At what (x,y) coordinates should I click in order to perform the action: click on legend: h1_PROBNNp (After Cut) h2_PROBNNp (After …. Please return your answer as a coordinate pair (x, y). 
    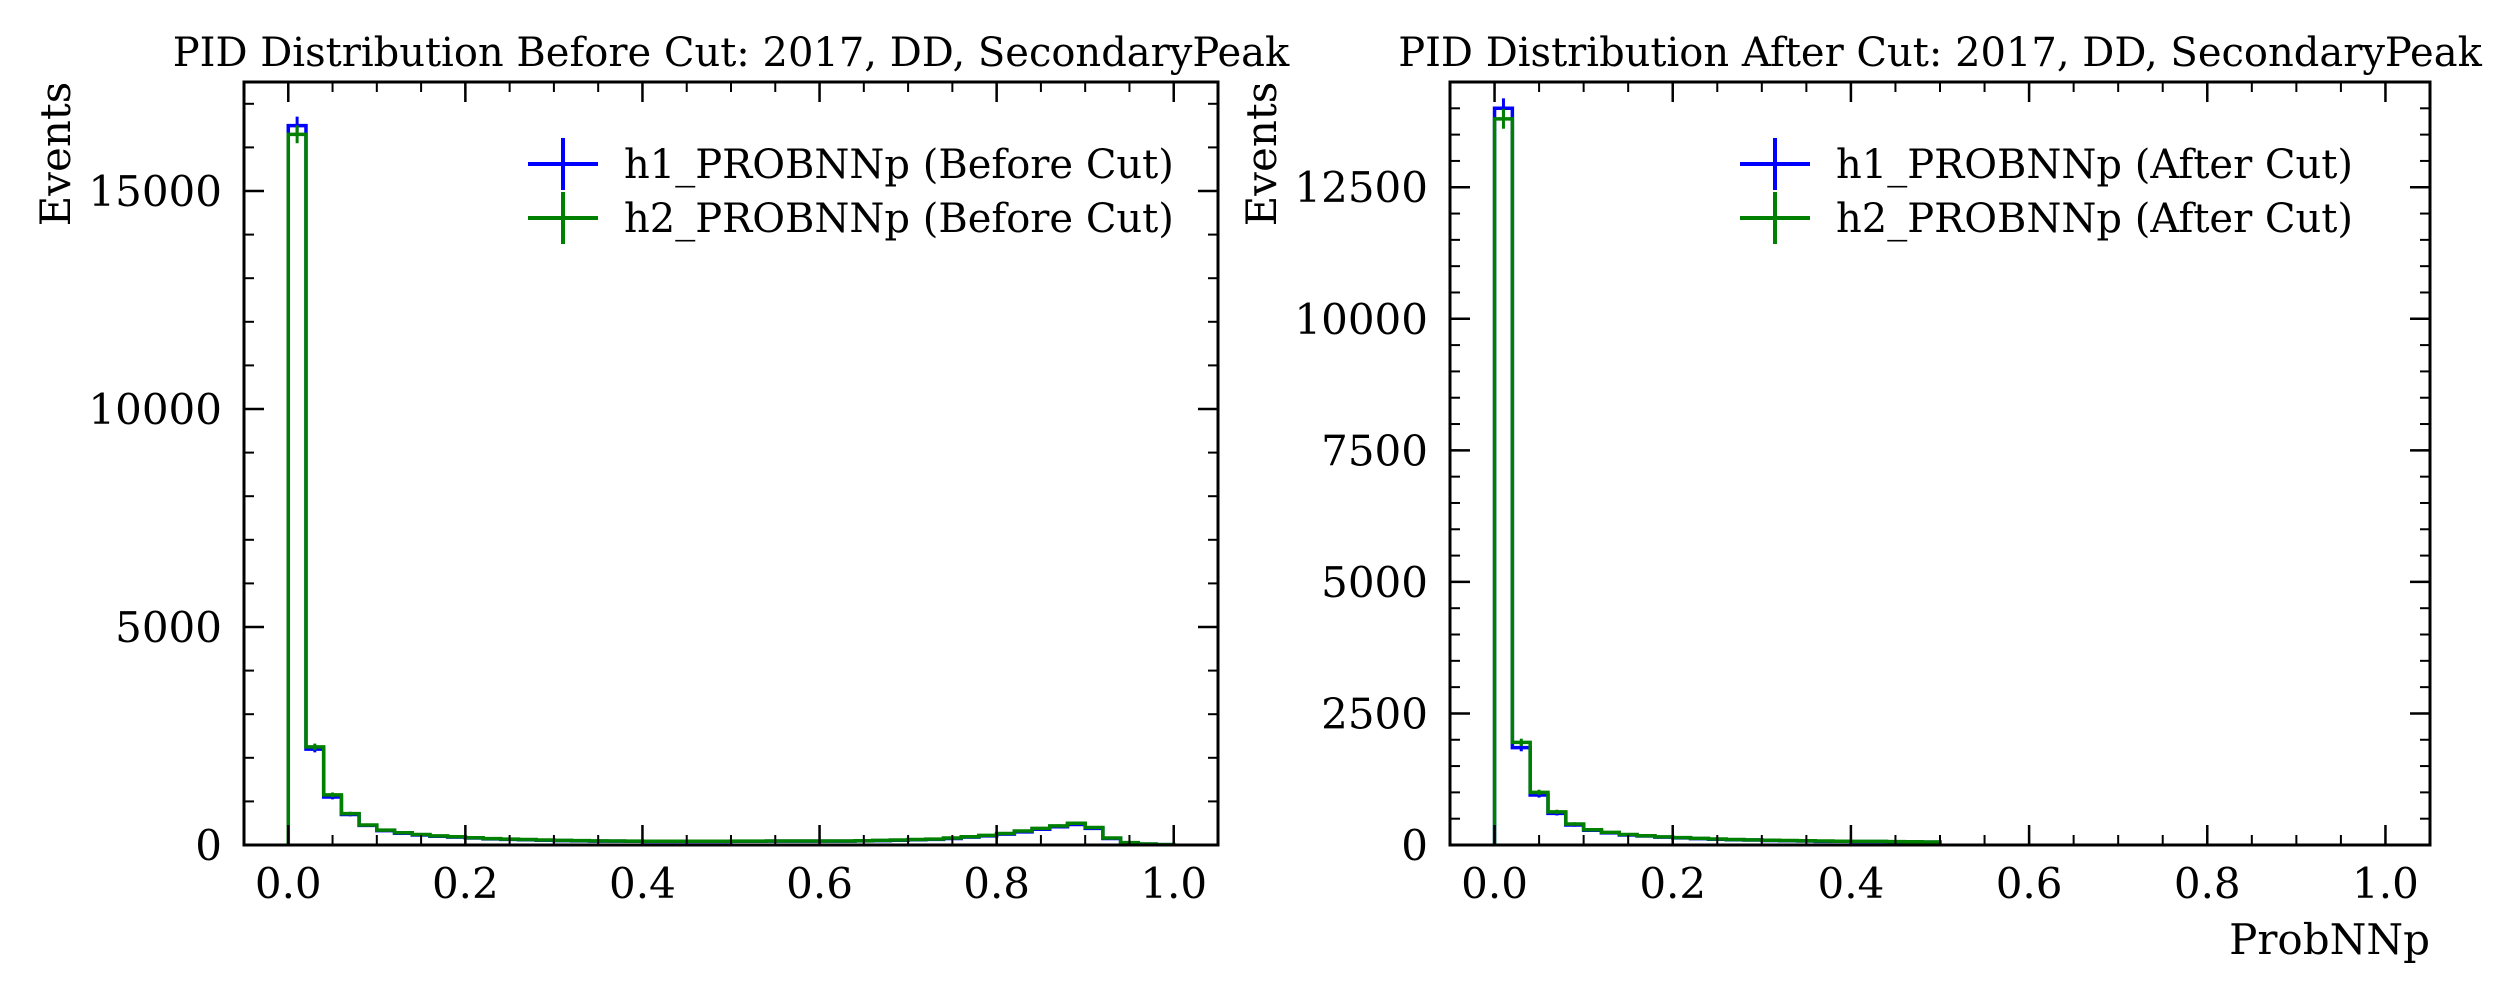
    Looking at the image, I should click on (2046, 191).